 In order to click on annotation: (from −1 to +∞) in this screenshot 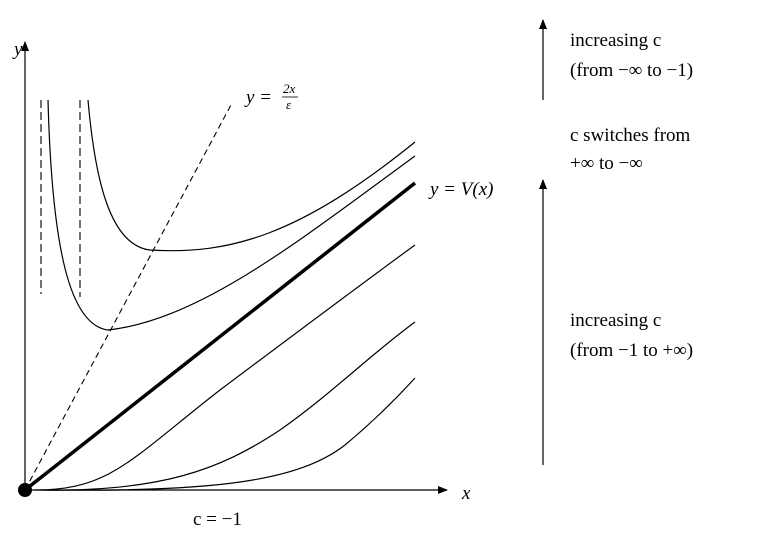, I will do `click(631, 350)`.